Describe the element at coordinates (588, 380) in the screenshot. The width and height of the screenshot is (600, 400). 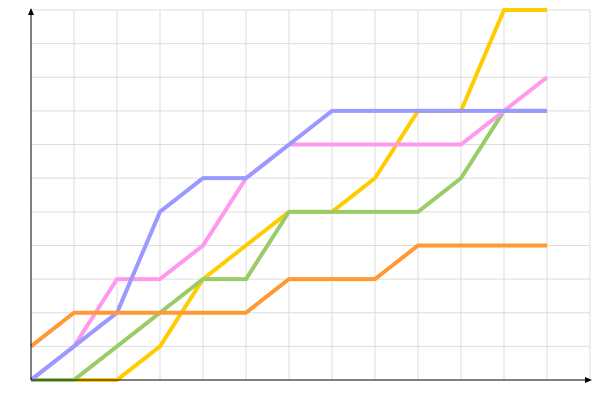
I see `x-axis-arrow-icon` at that location.